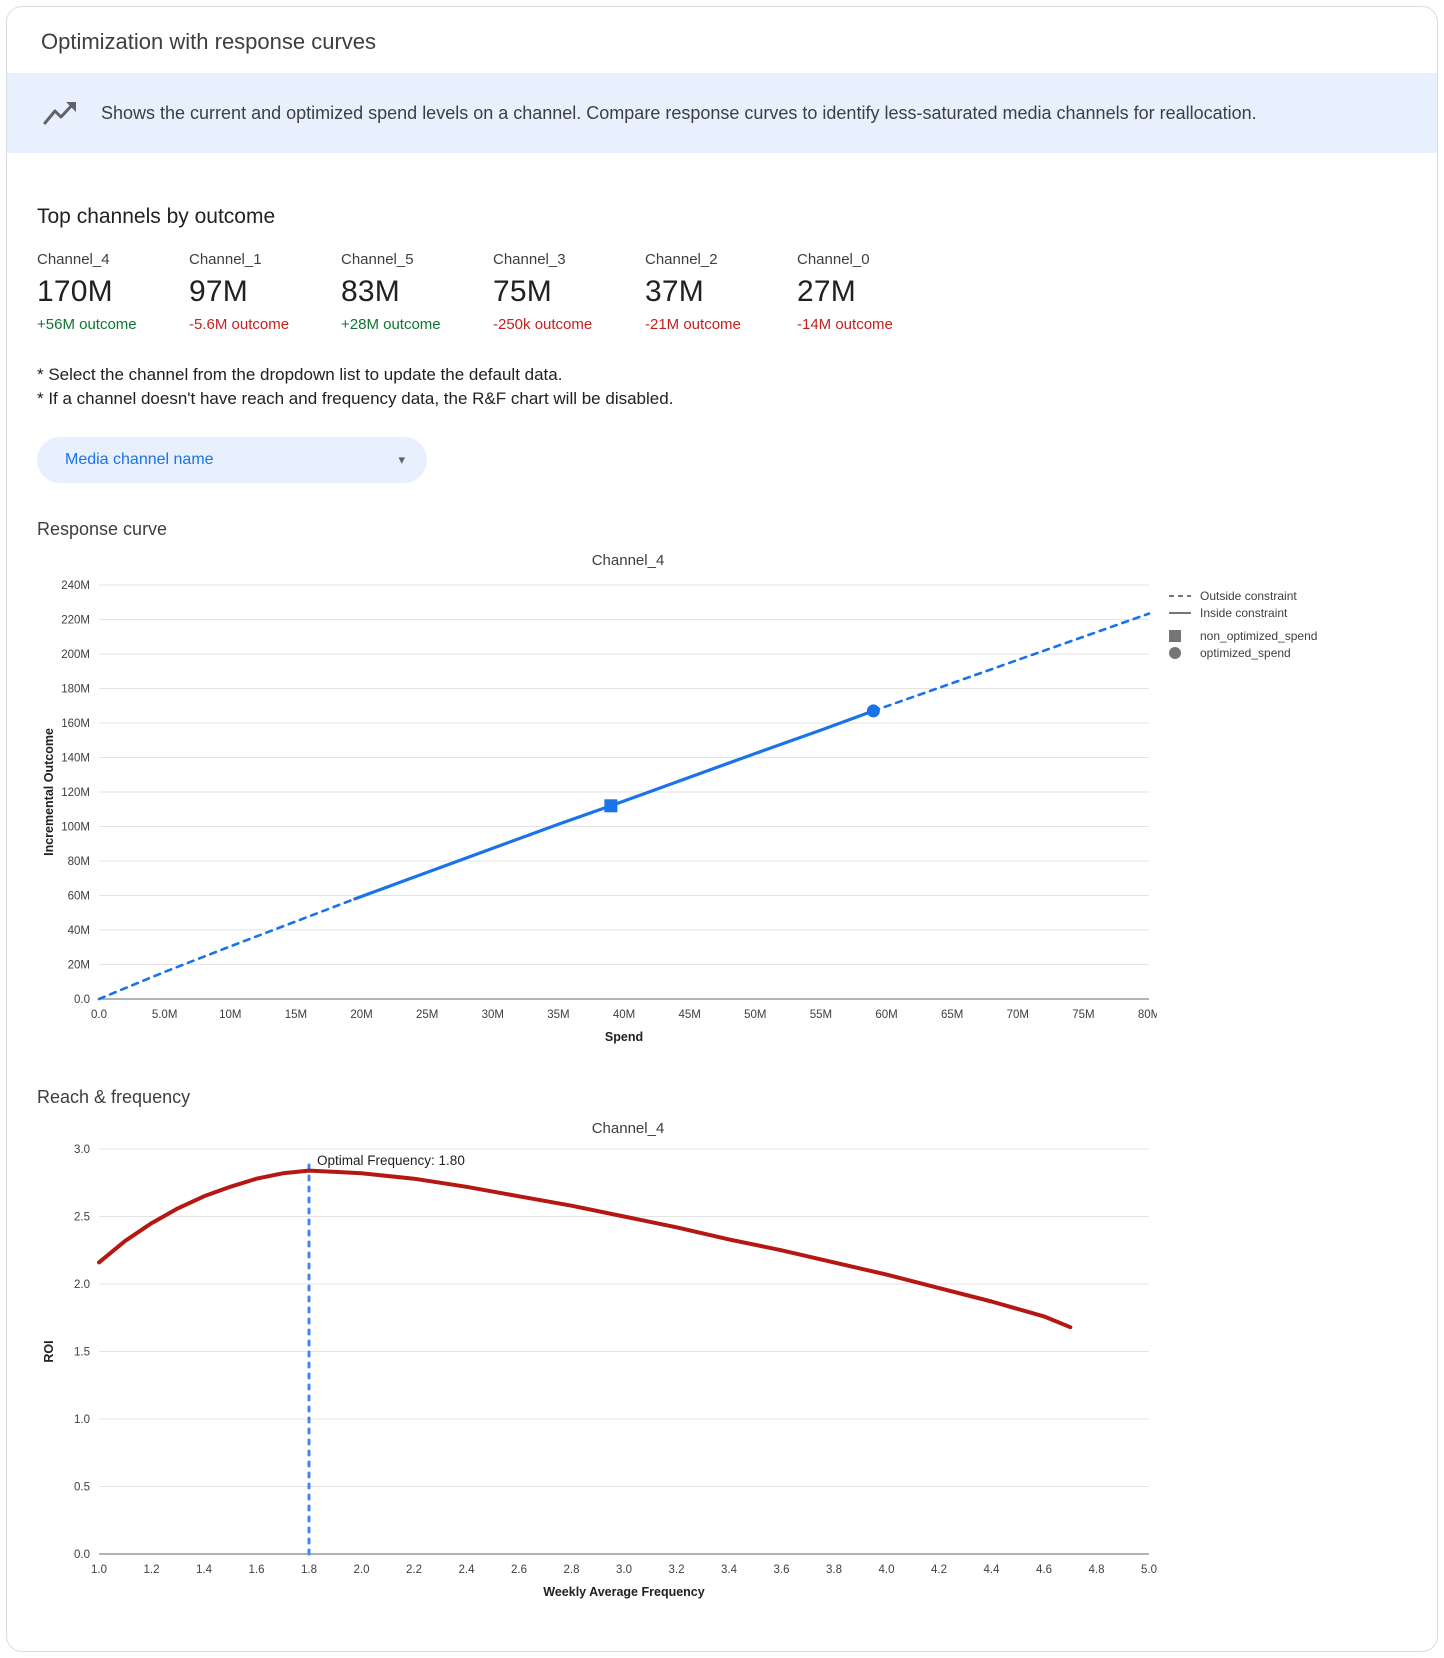 This screenshot has width=1444, height=1658. Describe the element at coordinates (391, 1160) in the screenshot. I see `svg-text: Optimal Frequency: 1.80` at that location.